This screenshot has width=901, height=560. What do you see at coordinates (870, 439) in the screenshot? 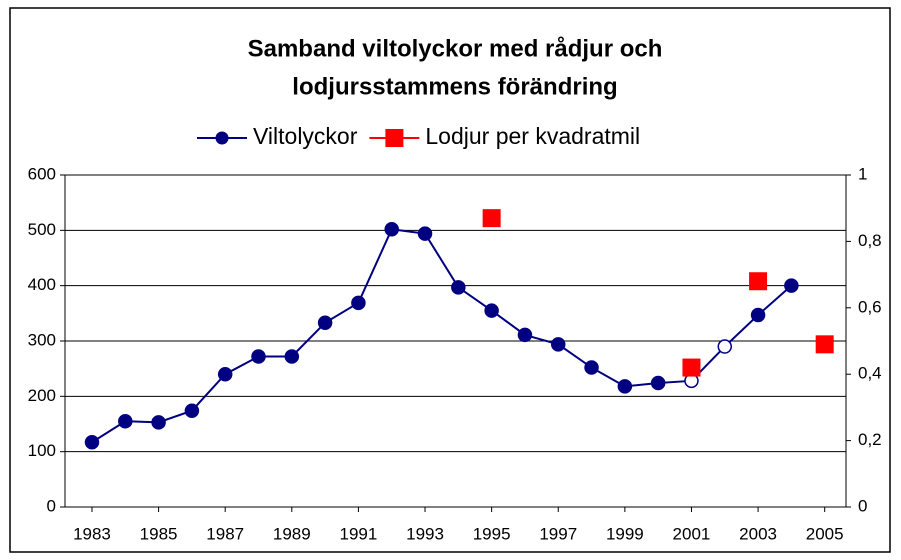
I see `y2-tick-label: 0,2` at bounding box center [870, 439].